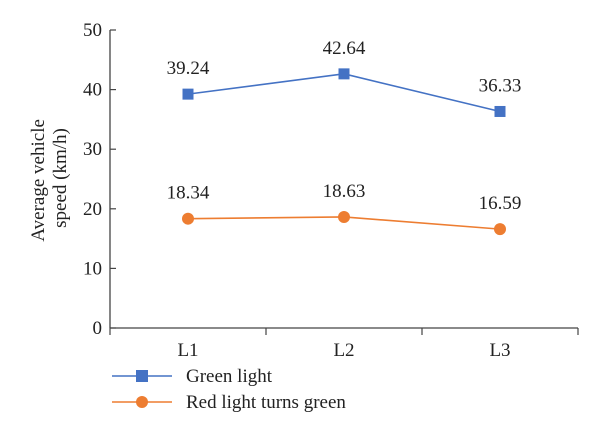 The width and height of the screenshot is (600, 434). What do you see at coordinates (500, 203) in the screenshot?
I see `data-label-red-light-turns-green: 16.59` at bounding box center [500, 203].